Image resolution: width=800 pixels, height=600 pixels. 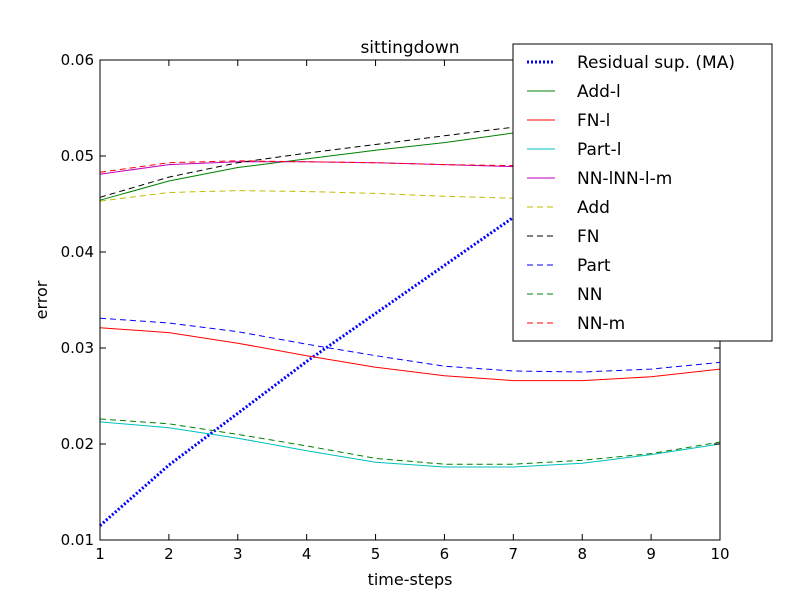 I want to click on x-tick-label: 9, so click(x=651, y=554).